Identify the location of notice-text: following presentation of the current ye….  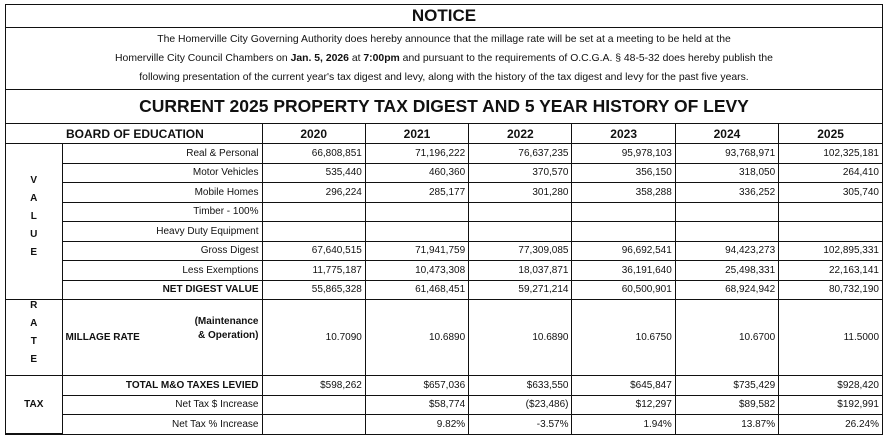
(444, 77).